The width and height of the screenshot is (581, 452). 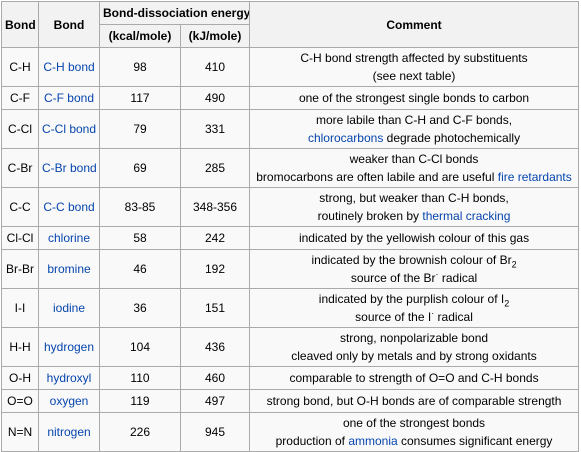 I want to click on kcal-cell: 119, so click(x=140, y=401).